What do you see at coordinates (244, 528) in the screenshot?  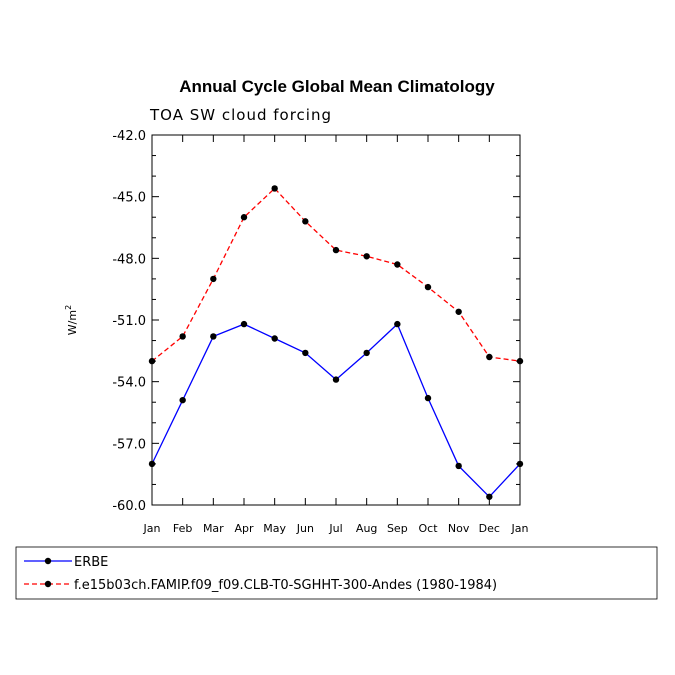 I see `x-tick-label: Apr` at bounding box center [244, 528].